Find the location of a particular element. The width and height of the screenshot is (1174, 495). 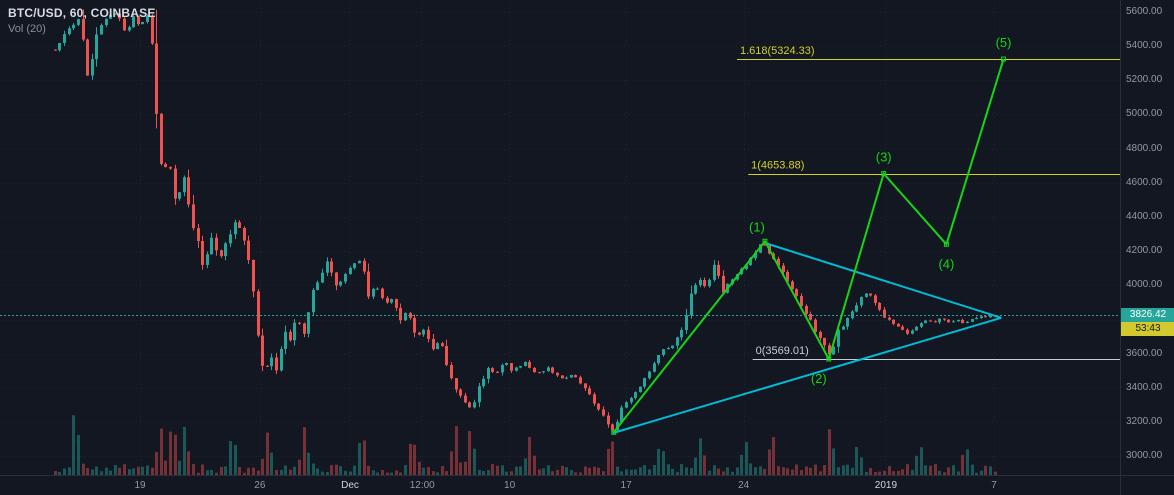

wave-label: (3) is located at coordinates (884, 157).